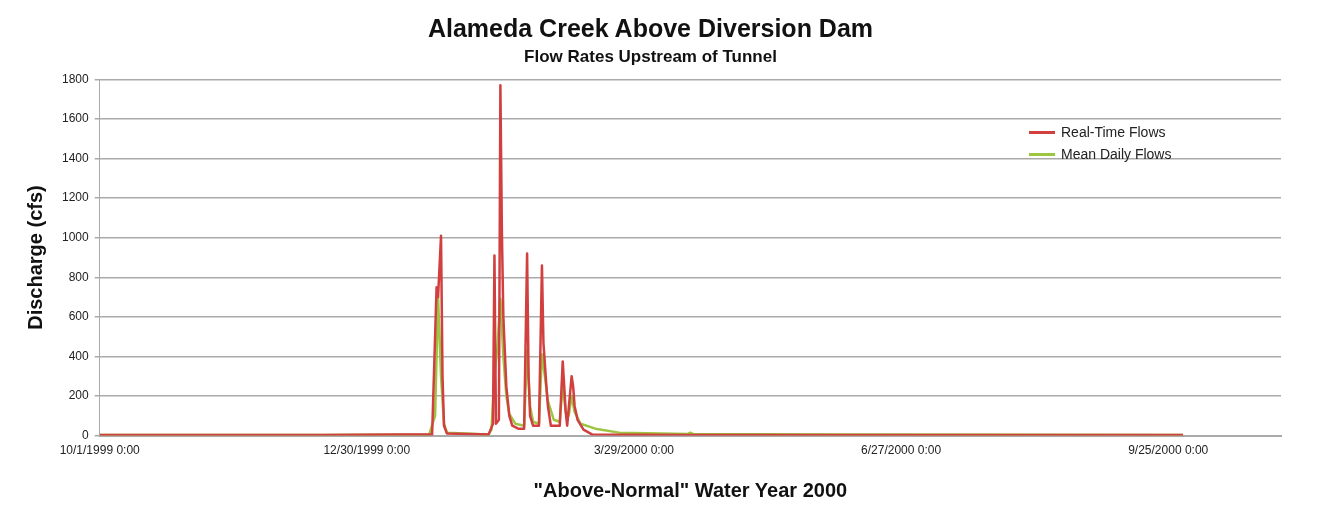 This screenshot has width=1331, height=522. What do you see at coordinates (650, 27) in the screenshot?
I see `chart-title: Alameda Creek Above Diversion Dam` at bounding box center [650, 27].